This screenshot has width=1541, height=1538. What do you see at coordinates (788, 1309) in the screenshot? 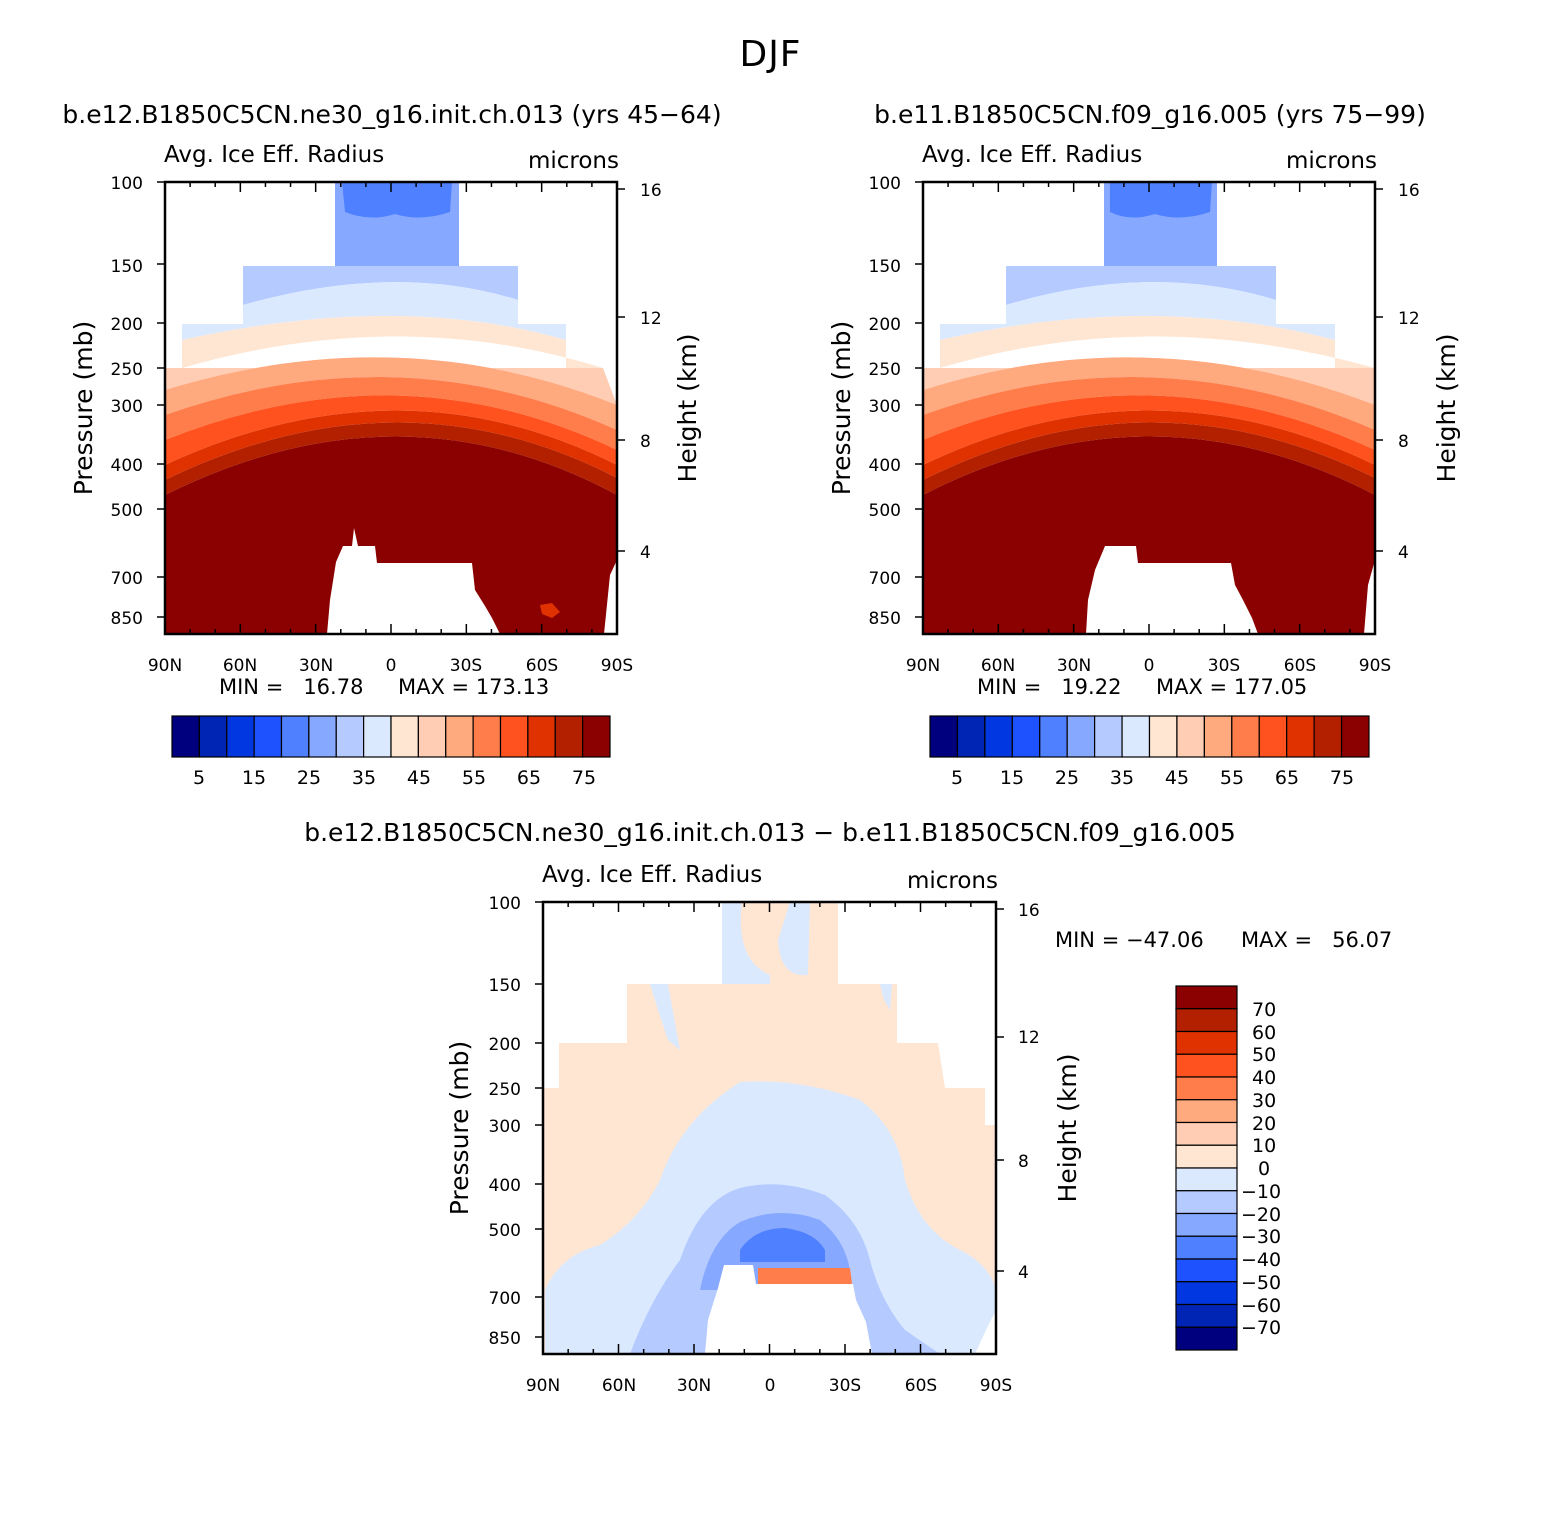
I see `topography-mask` at bounding box center [788, 1309].